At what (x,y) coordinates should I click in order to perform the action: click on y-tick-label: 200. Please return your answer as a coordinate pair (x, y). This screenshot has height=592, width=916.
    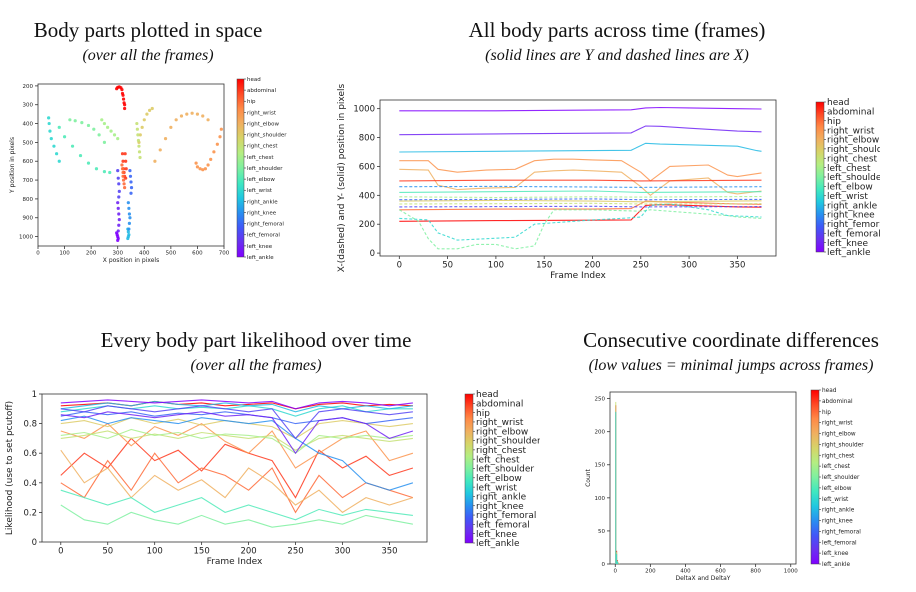
    Looking at the image, I should click on (28, 87).